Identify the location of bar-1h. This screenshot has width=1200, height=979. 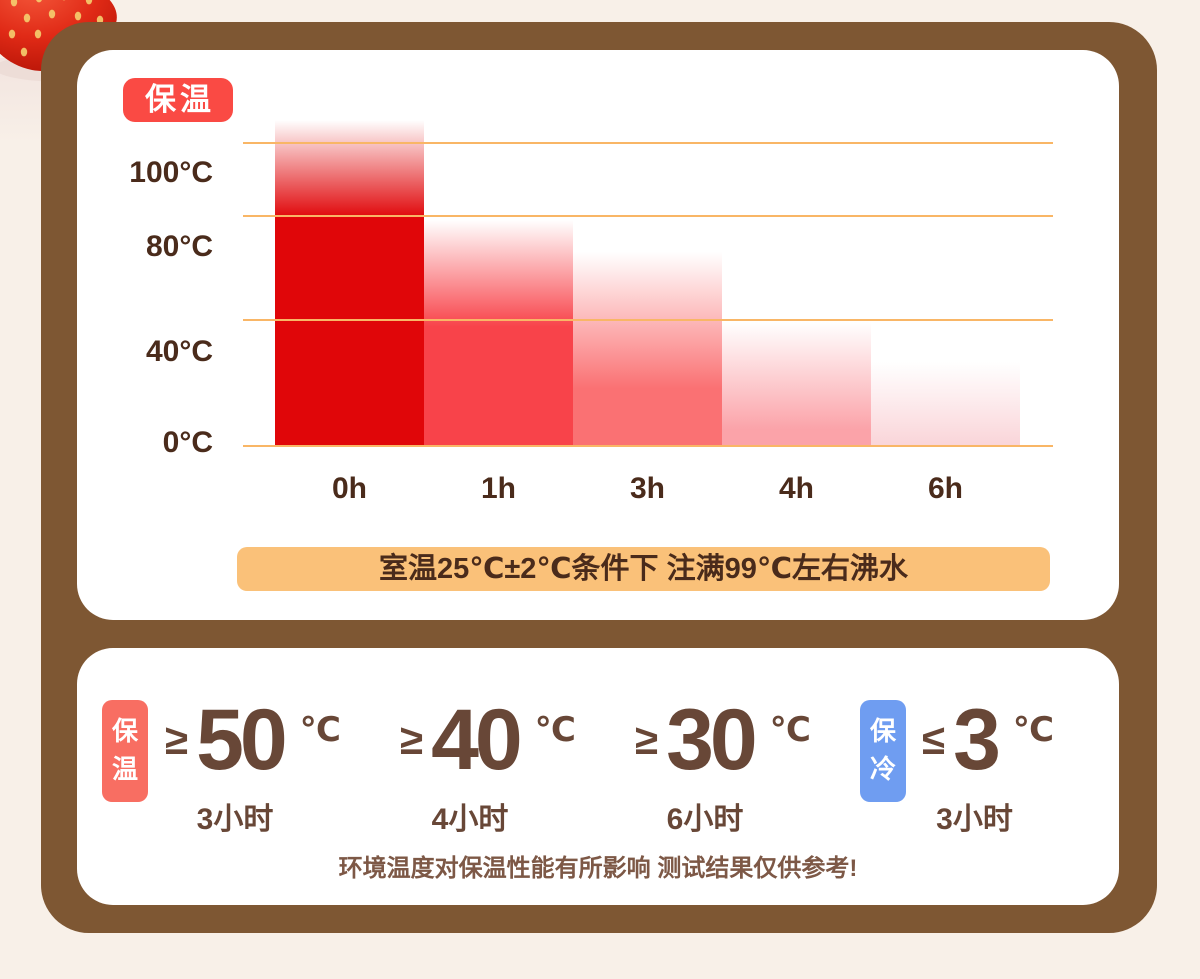
(498, 333).